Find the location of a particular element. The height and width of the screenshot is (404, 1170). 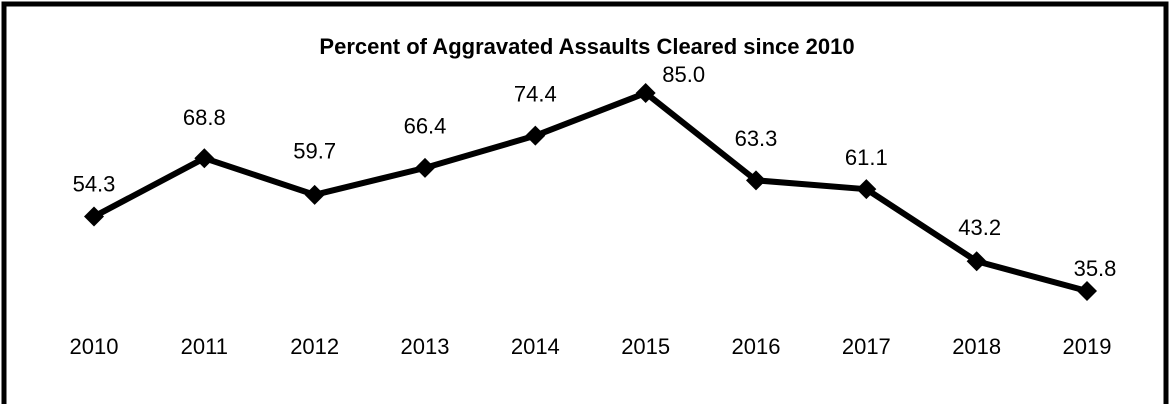

x-tick-label: 2014 is located at coordinates (535, 346).